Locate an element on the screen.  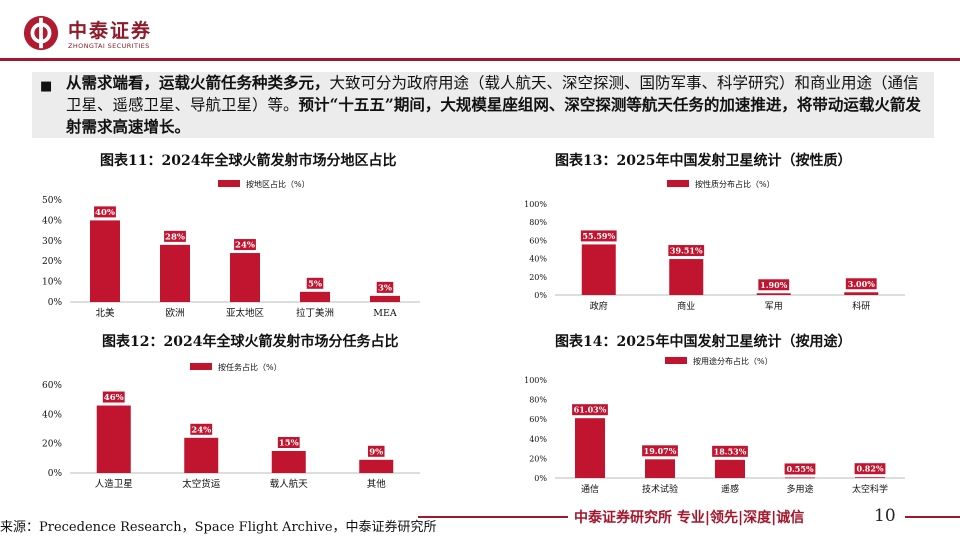
x-category-label: 北美 is located at coordinates (105, 313).